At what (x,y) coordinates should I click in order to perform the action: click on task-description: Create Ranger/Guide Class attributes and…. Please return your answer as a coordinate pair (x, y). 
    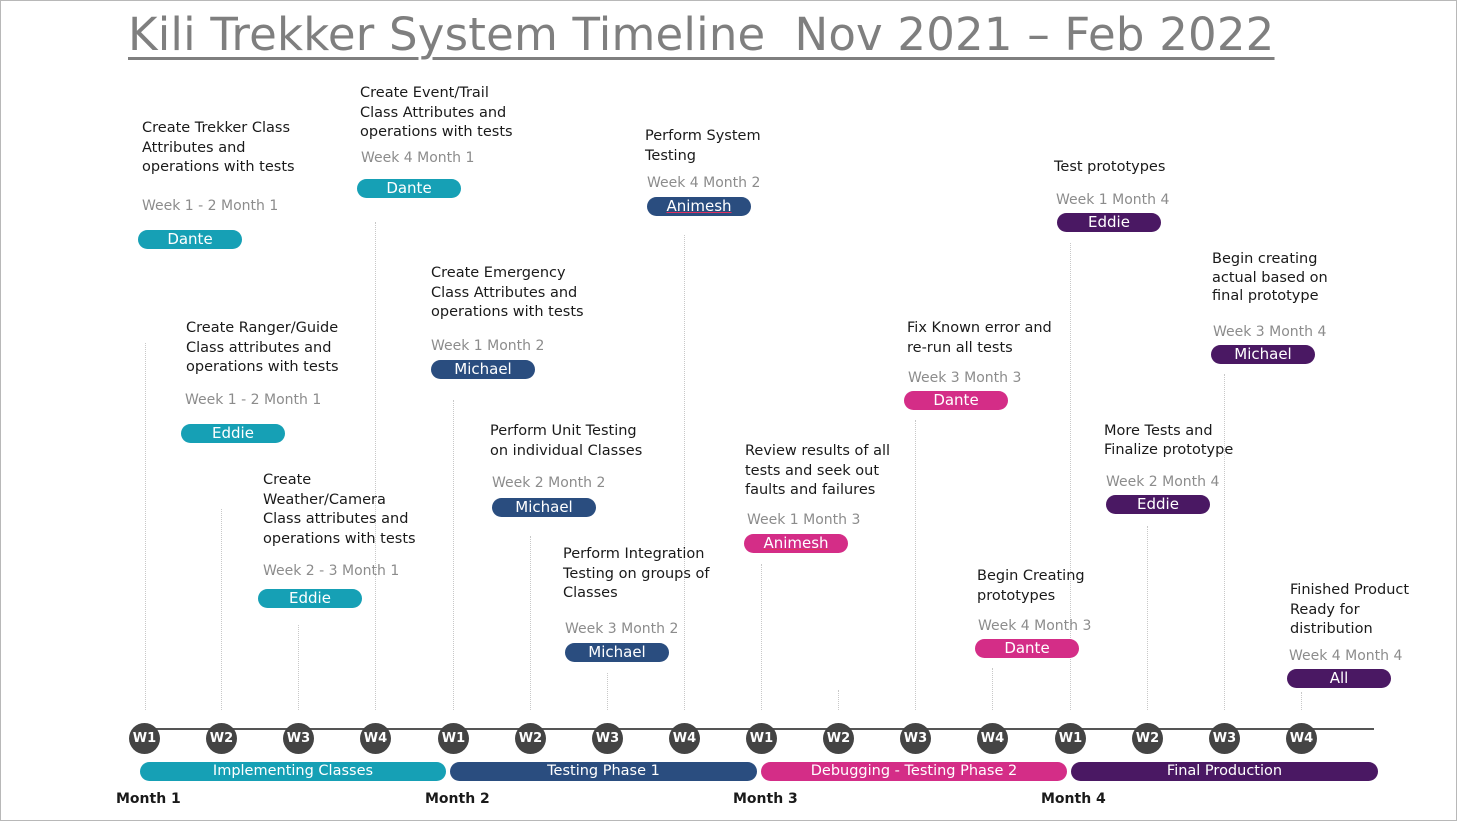
    Looking at the image, I should click on (262, 347).